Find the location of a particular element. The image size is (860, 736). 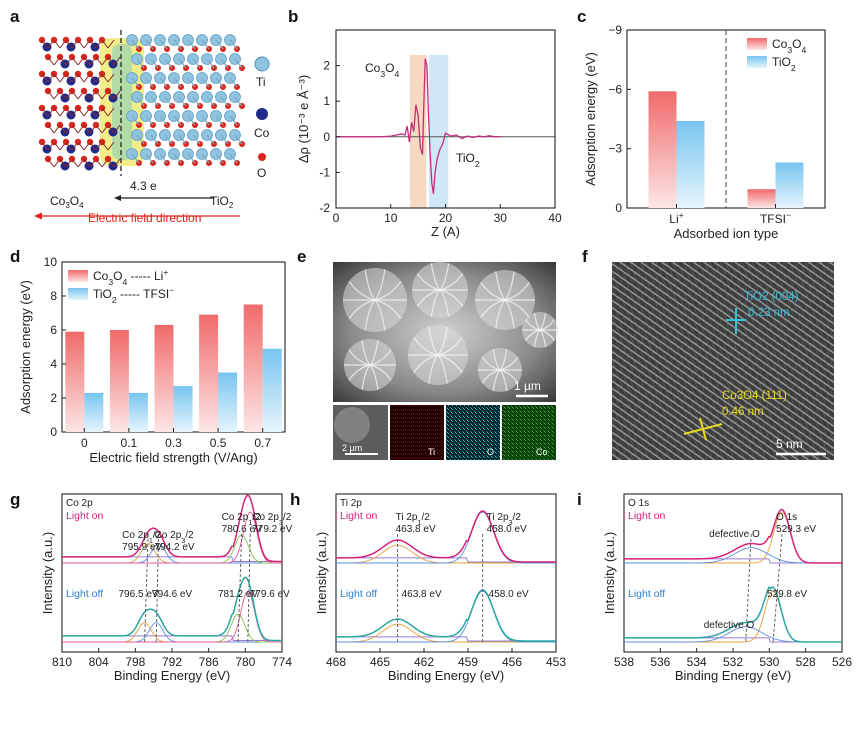

peak-label-1-0: 529.8 eV is located at coordinates (787, 594).